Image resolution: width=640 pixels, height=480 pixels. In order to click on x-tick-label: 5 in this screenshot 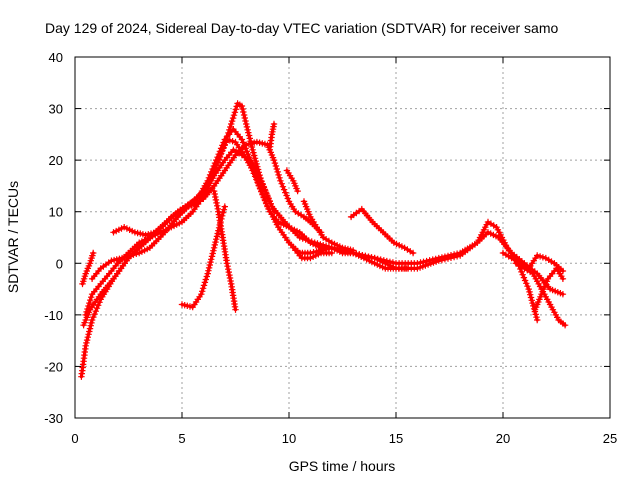, I will do `click(181, 438)`.